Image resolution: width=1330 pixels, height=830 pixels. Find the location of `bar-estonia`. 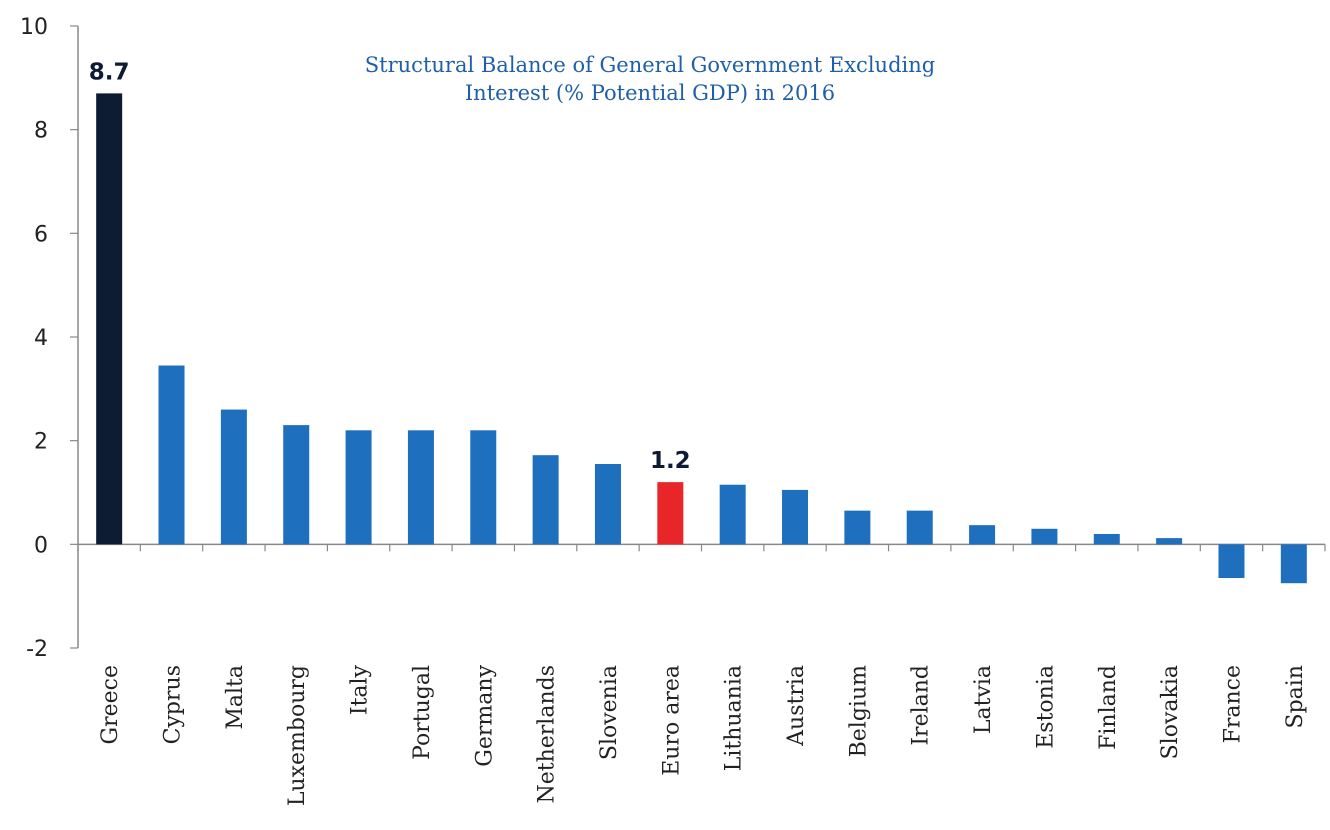

bar-estonia is located at coordinates (1044, 536).